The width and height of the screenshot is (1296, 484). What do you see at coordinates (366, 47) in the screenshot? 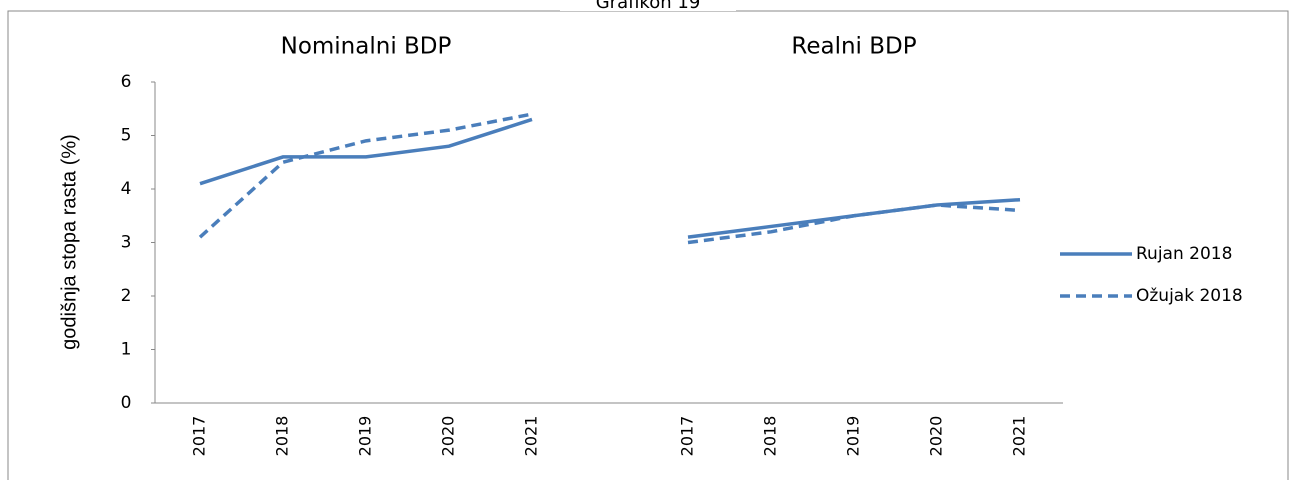
I see `panel-title: Nominalni BDP` at bounding box center [366, 47].